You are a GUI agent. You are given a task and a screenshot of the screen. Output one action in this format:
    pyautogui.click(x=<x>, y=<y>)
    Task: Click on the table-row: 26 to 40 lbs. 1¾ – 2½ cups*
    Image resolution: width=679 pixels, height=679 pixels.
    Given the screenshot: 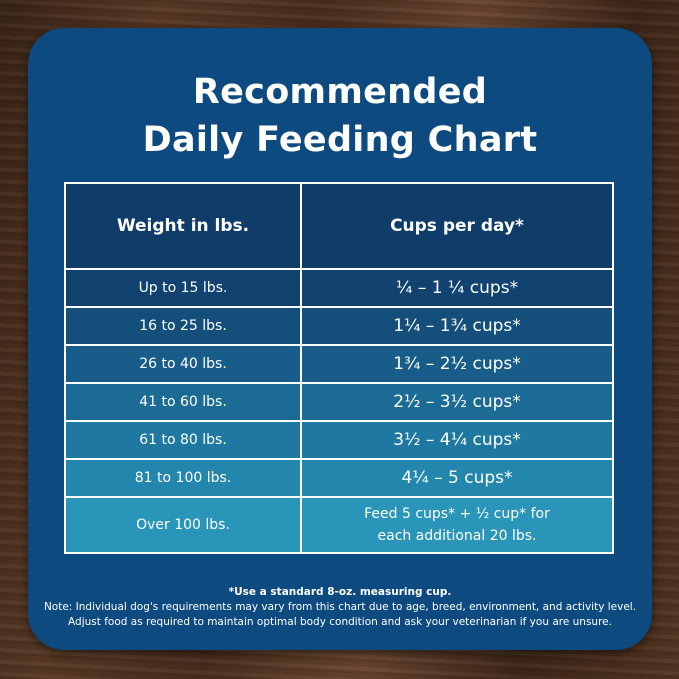 What is the action you would take?
    pyautogui.click(x=339, y=364)
    